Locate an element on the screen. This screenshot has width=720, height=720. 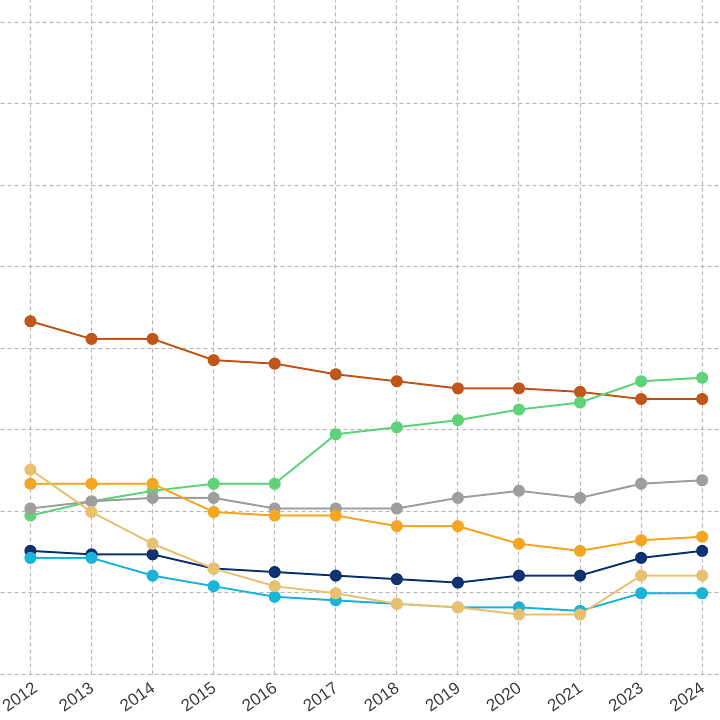
x-tick-label: 2021 is located at coordinates (565, 697).